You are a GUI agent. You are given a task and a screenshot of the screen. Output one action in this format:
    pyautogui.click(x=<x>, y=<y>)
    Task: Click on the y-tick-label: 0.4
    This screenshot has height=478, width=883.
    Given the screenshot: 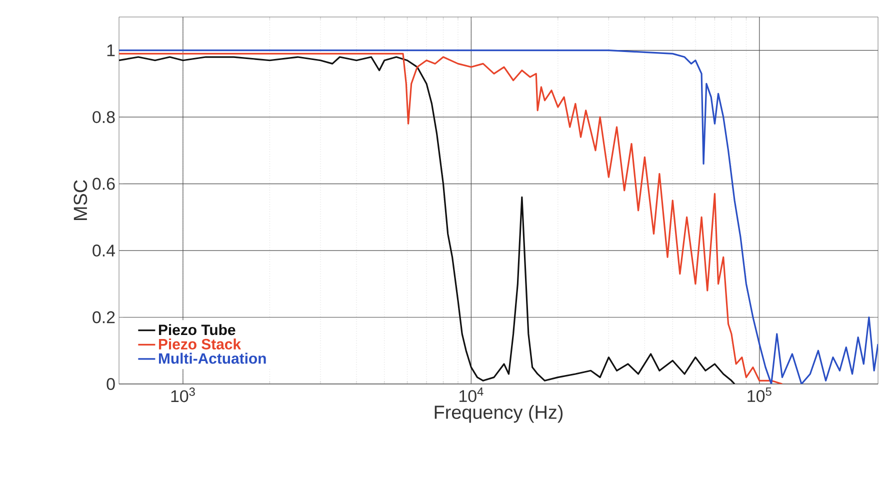 What is the action you would take?
    pyautogui.click(x=104, y=250)
    